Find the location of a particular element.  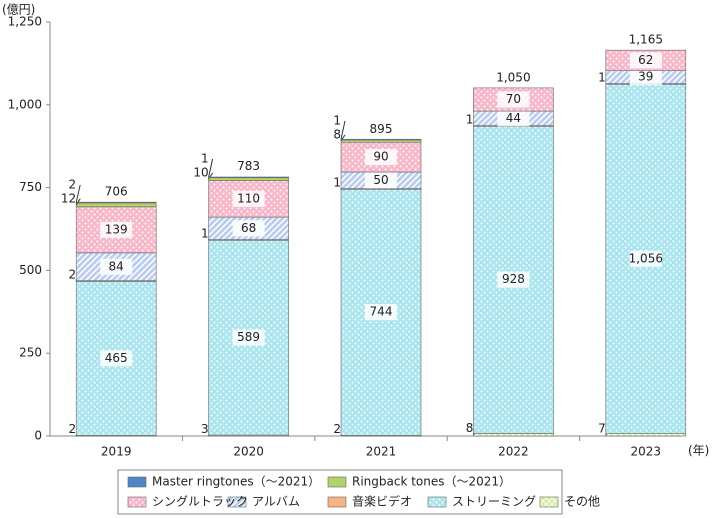

y-unit-label: (億円) is located at coordinates (18, 10).